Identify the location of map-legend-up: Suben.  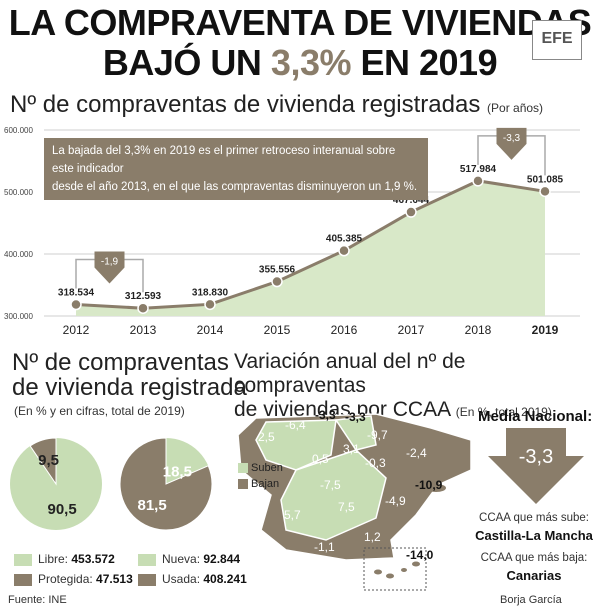
(260, 468).